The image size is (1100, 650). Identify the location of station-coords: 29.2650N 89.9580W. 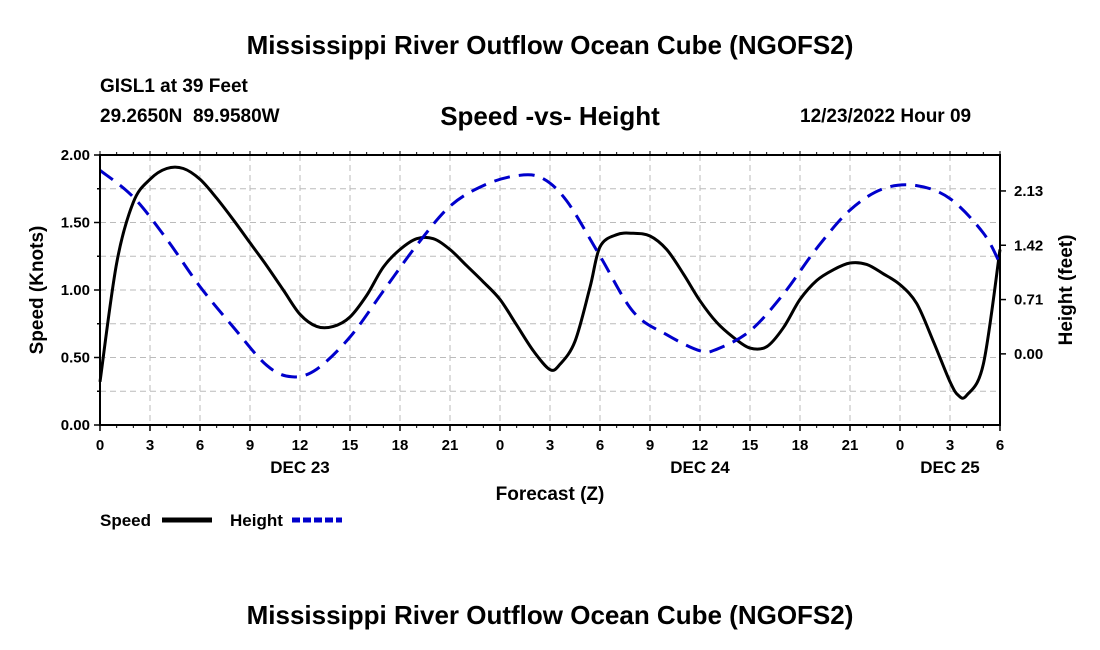
(190, 116).